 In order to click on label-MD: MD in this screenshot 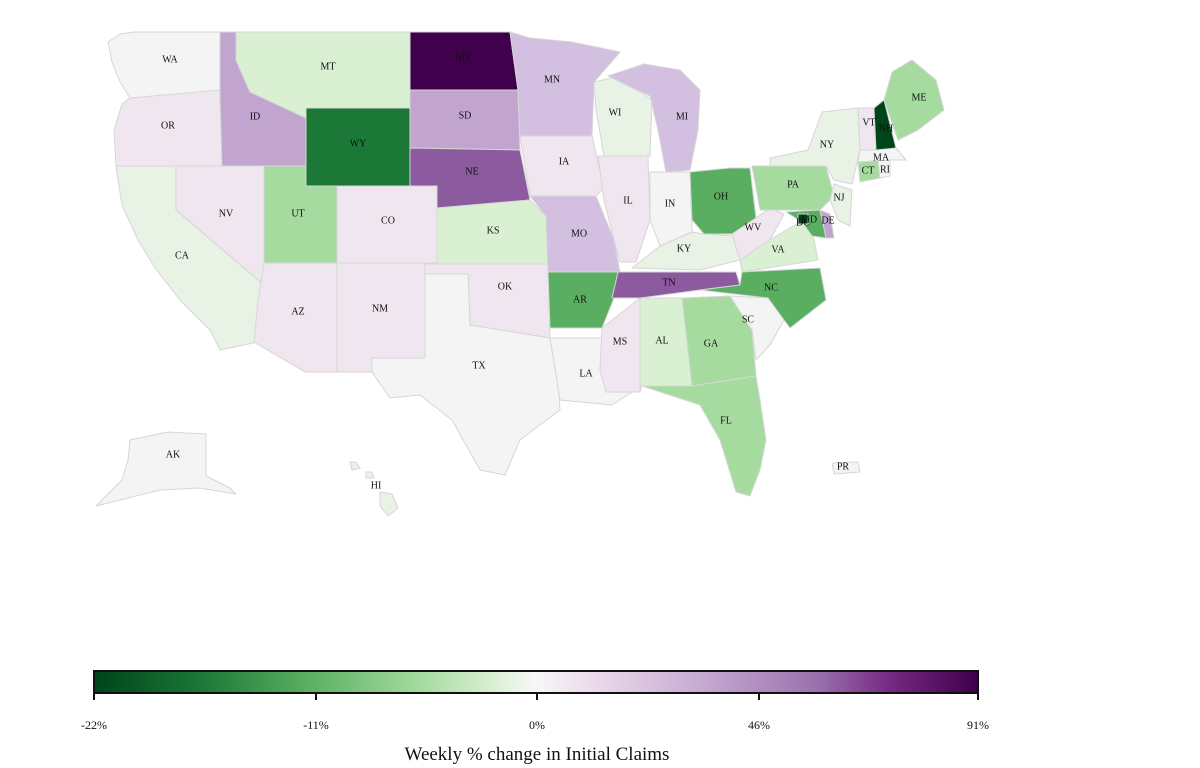, I will do `click(809, 219)`.